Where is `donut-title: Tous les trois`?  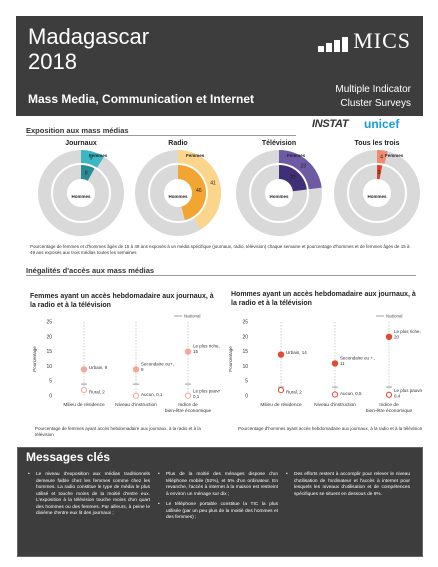 donut-title: Tous les trois is located at coordinates (377, 143).